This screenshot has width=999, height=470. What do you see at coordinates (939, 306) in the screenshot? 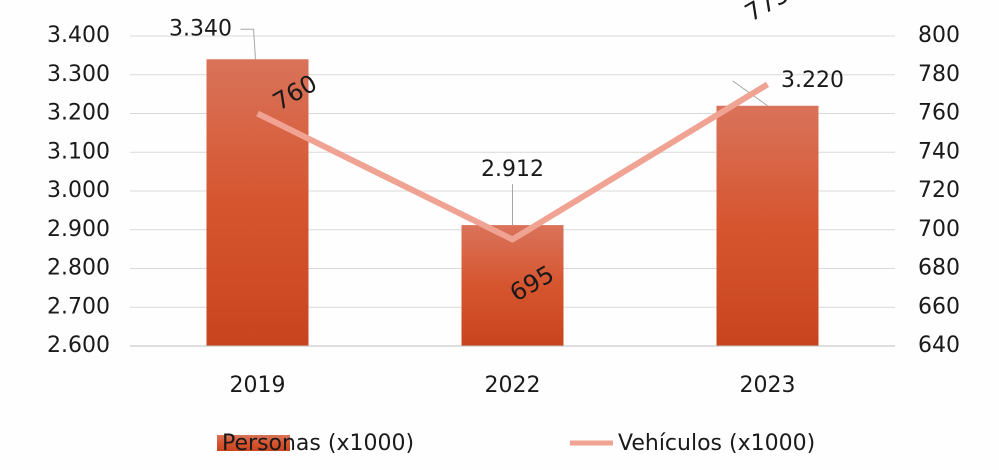
I see `y2-tick-label: 660` at bounding box center [939, 306].